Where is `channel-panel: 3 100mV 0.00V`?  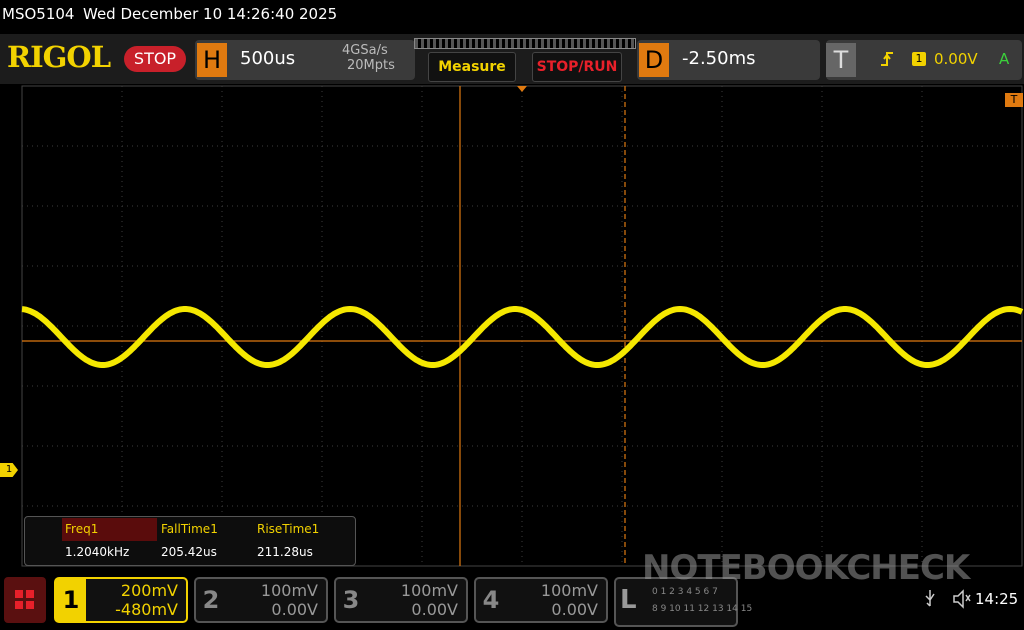 channel-panel: 3 100mV 0.00V is located at coordinates (401, 600).